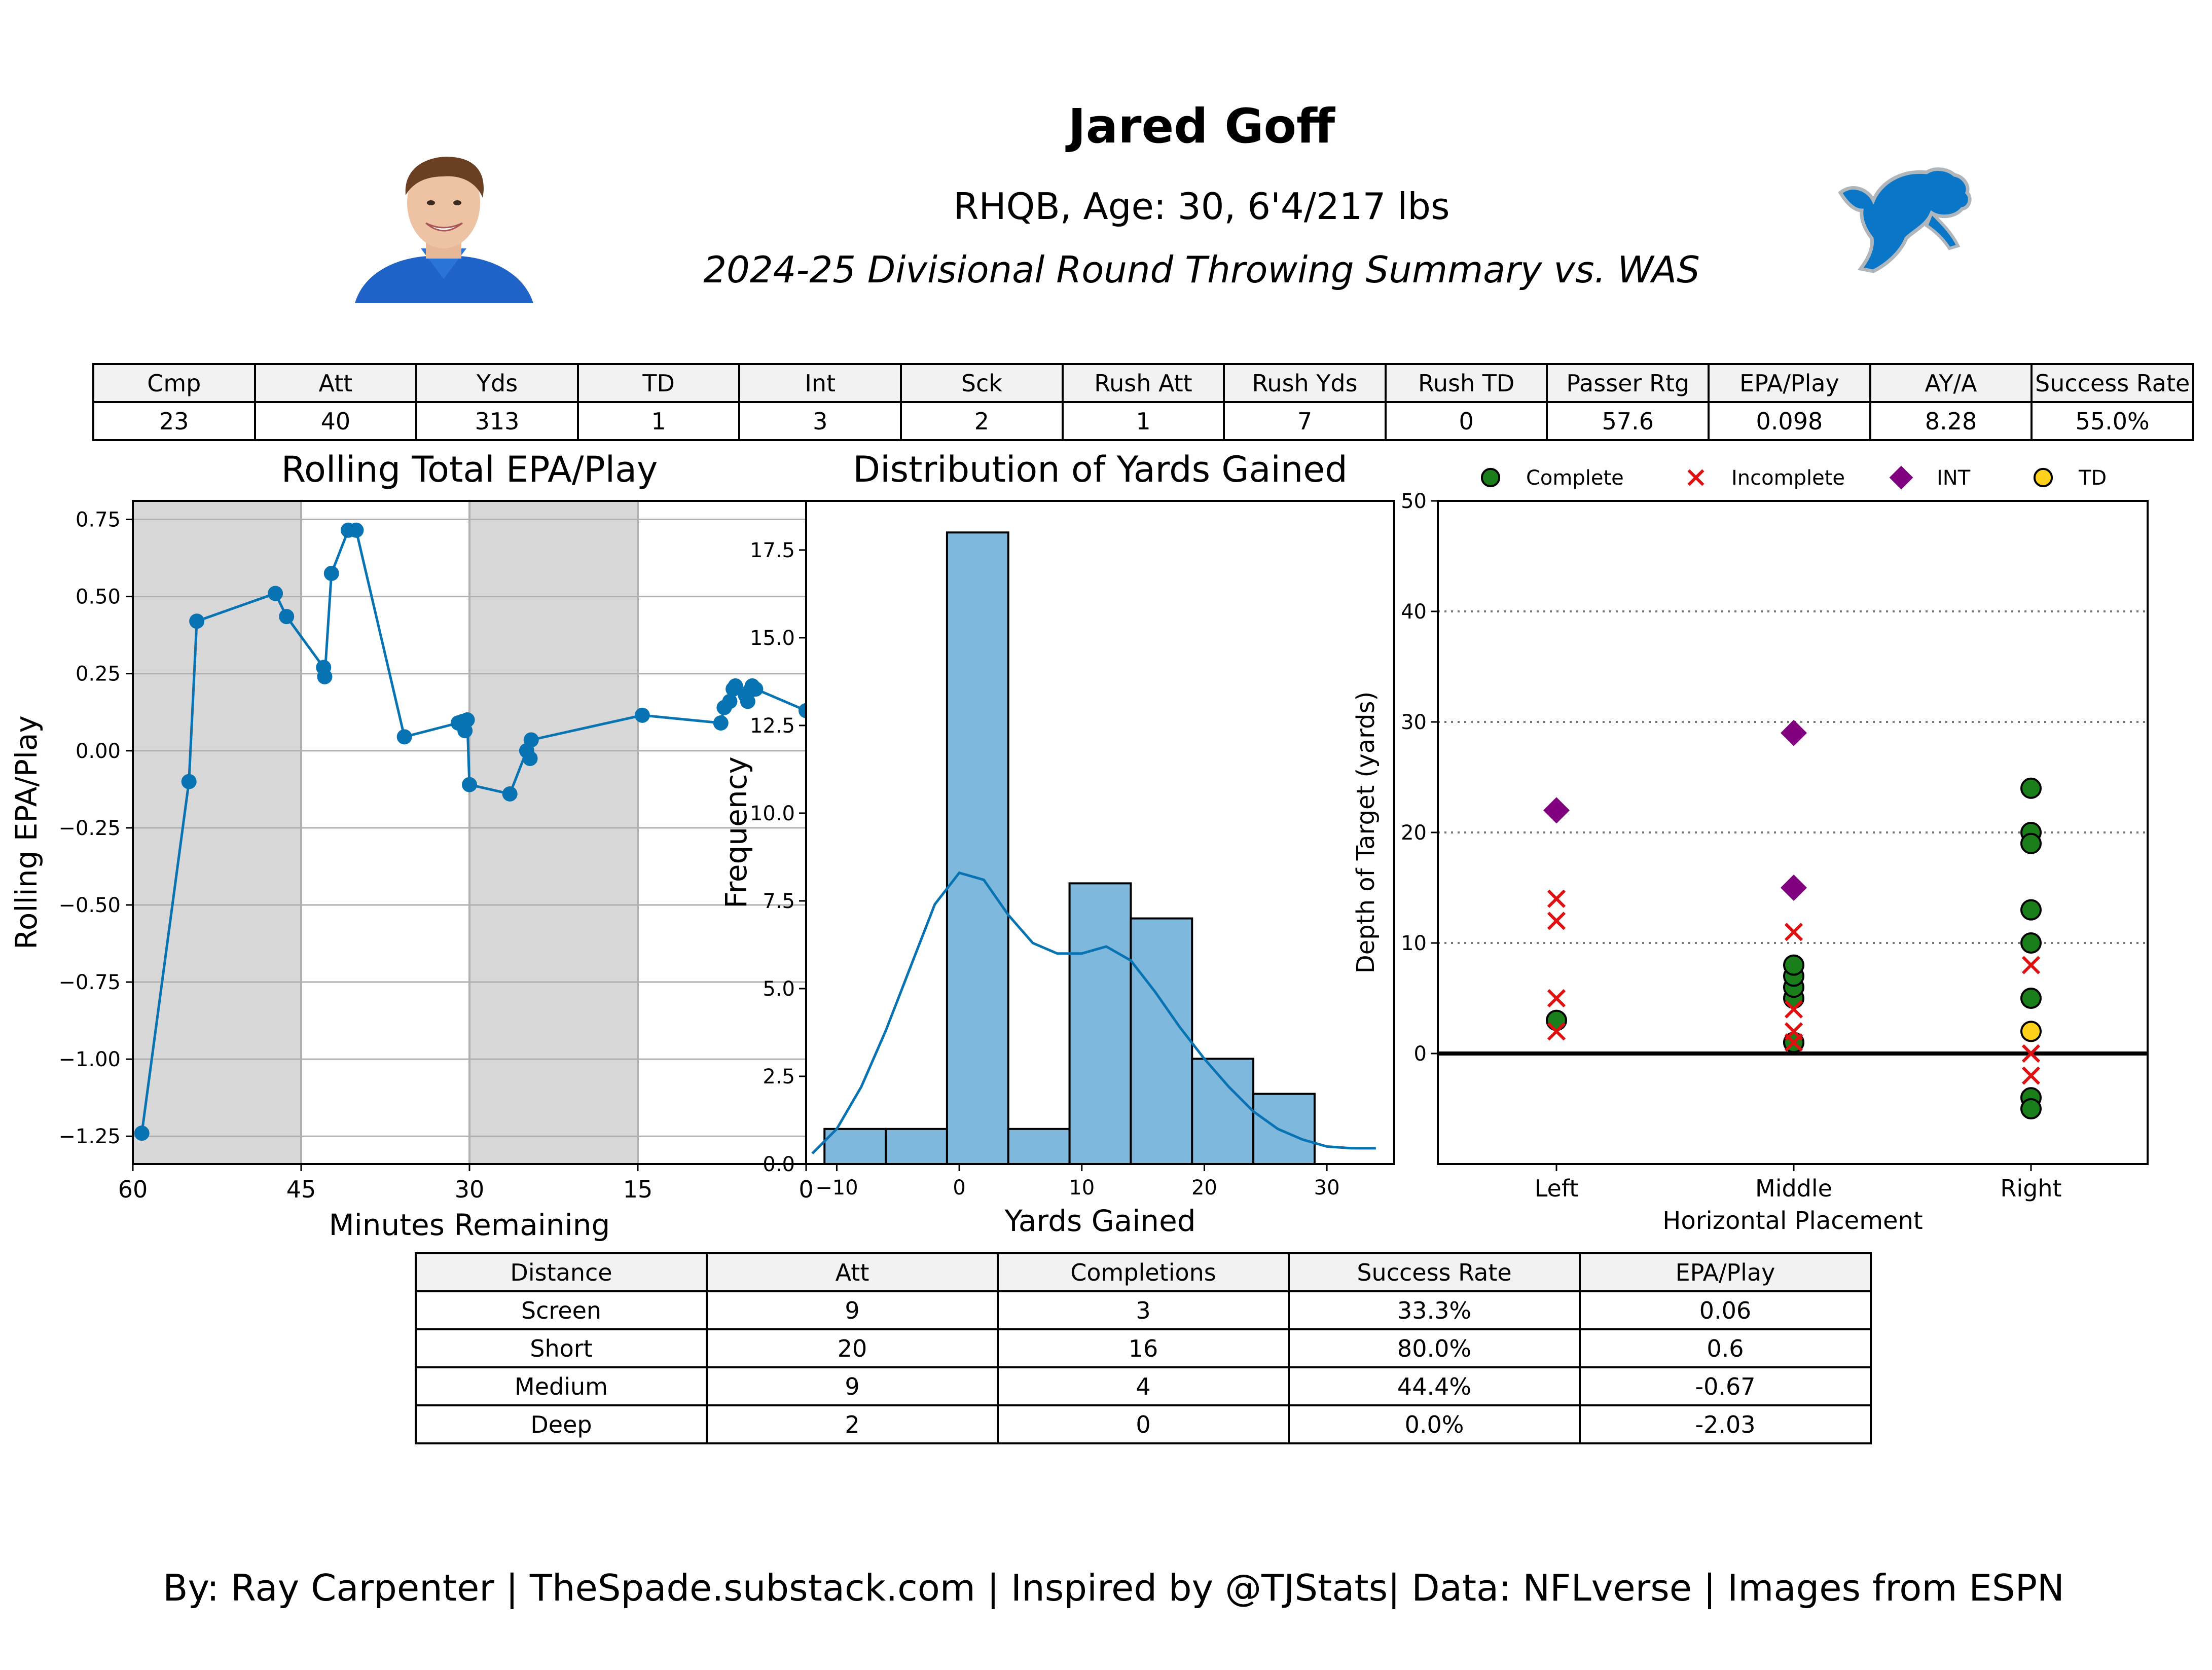 The image size is (2212, 1670). What do you see at coordinates (1143, 1424) in the screenshot?
I see `table-row: Deep 2 0 0.0% -2.03` at bounding box center [1143, 1424].